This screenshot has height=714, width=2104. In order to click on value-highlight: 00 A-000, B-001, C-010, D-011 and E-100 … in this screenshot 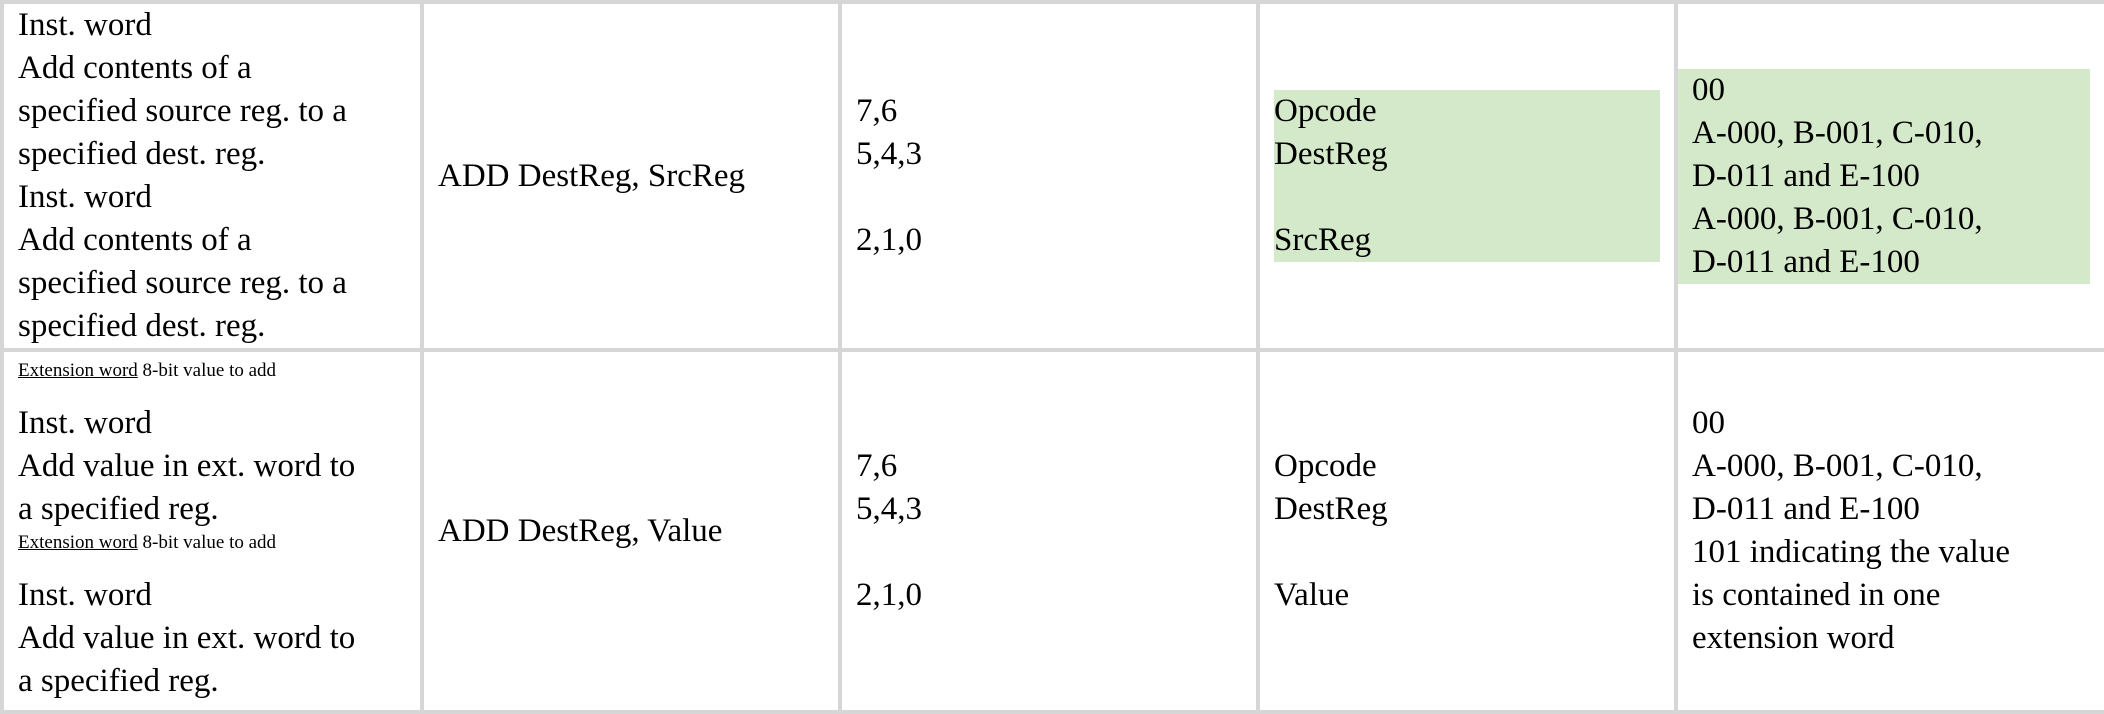, I will do `click(1885, 176)`.